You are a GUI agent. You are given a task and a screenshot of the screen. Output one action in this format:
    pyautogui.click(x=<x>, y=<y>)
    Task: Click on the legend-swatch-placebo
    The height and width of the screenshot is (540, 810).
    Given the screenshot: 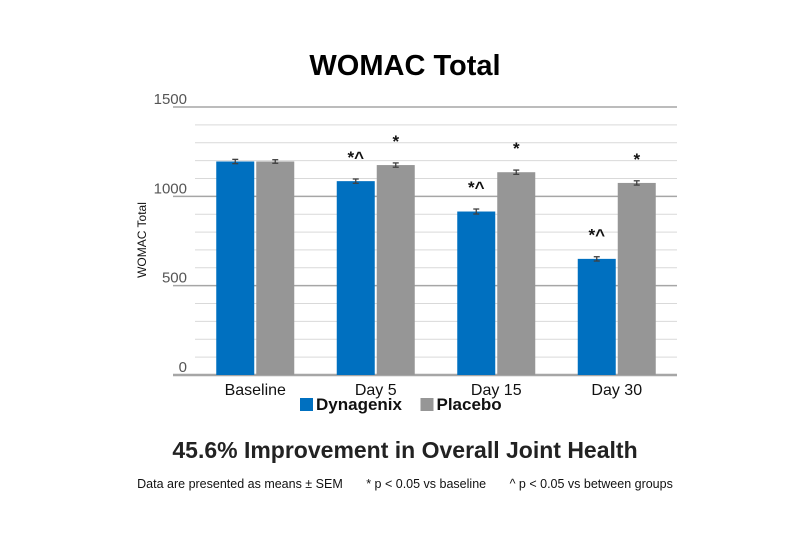 What is the action you would take?
    pyautogui.click(x=427, y=404)
    